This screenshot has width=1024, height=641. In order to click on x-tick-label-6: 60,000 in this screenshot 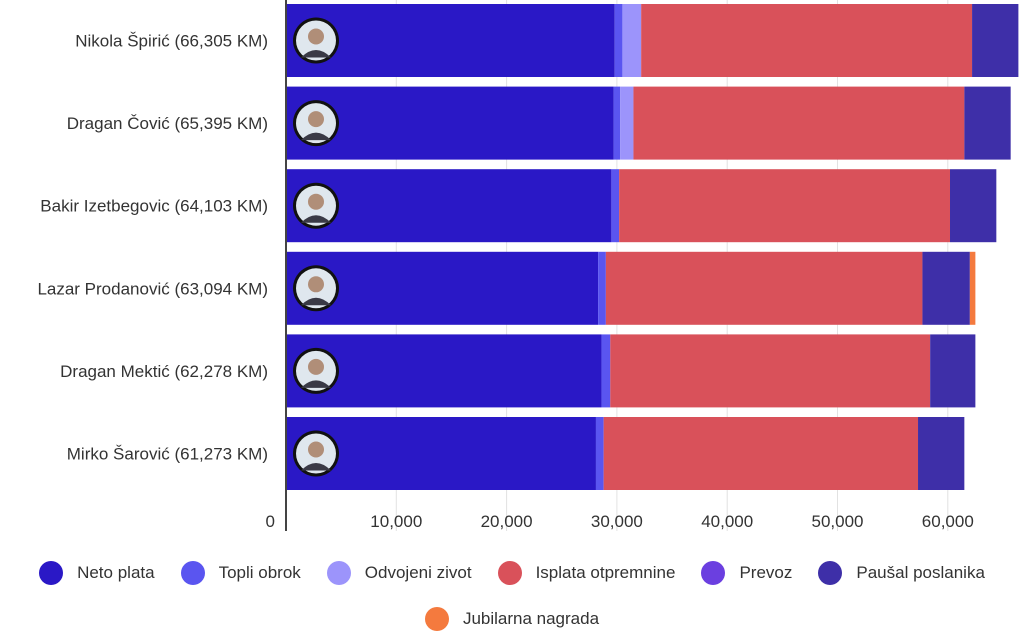, I will do `click(948, 521)`.